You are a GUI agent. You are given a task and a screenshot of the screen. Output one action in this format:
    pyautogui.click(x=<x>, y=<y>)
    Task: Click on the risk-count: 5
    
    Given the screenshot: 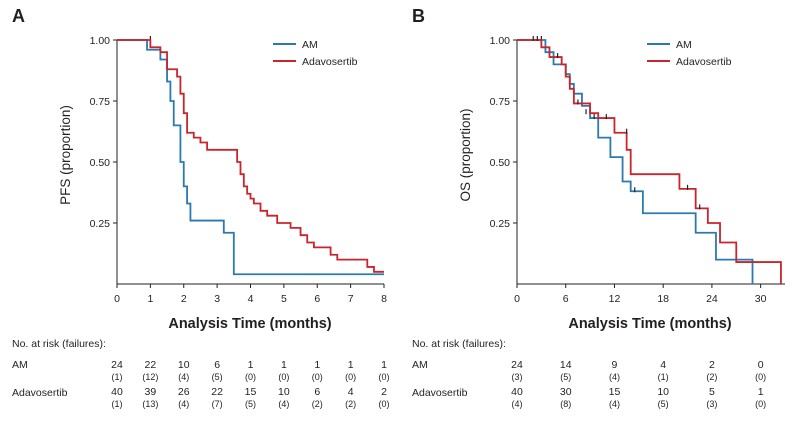 What is the action you would take?
    pyautogui.click(x=712, y=392)
    